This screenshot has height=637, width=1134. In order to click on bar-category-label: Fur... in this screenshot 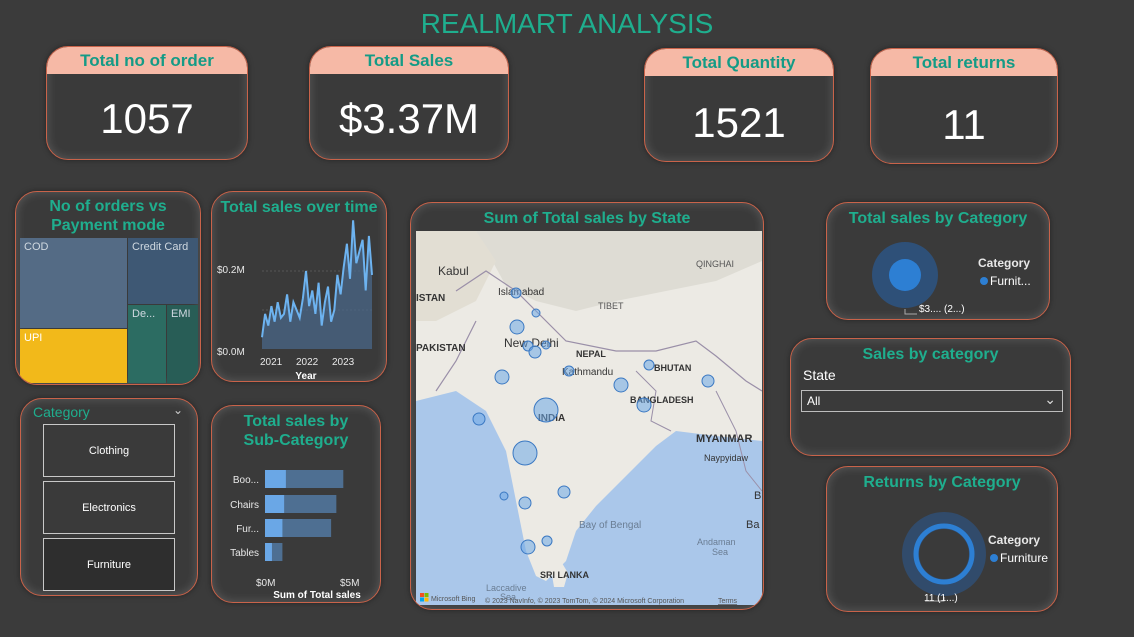, I will do `click(247, 529)`.